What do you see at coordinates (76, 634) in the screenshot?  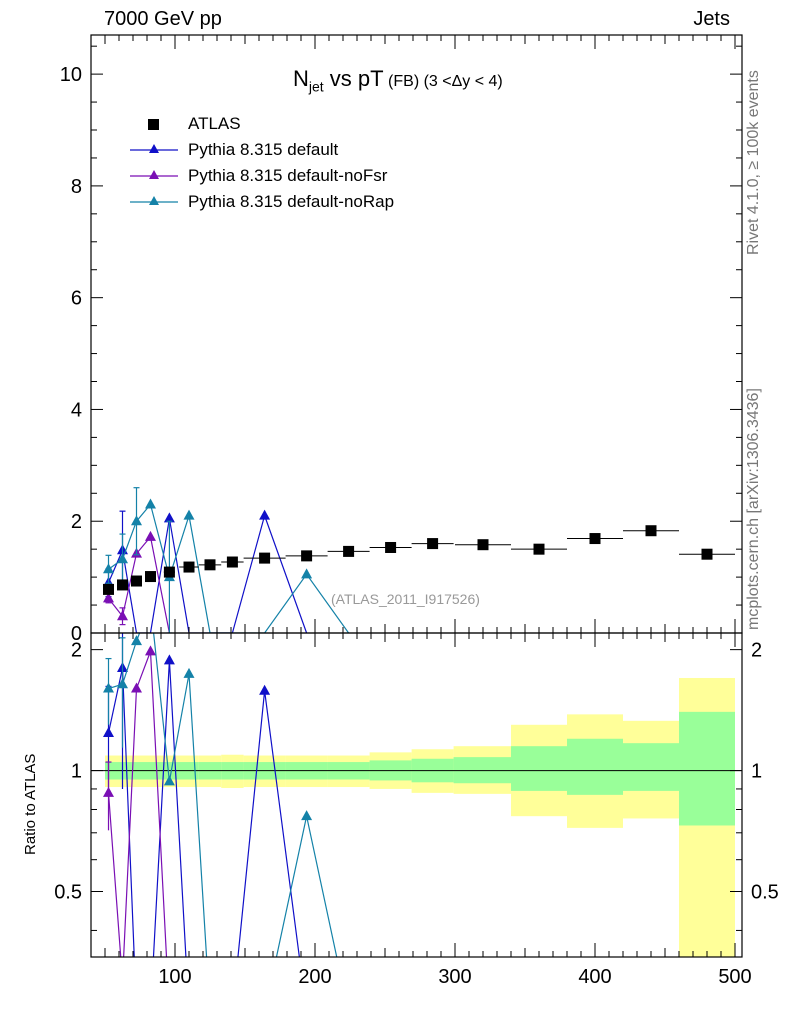 I see `y-tick-label: 0` at bounding box center [76, 634].